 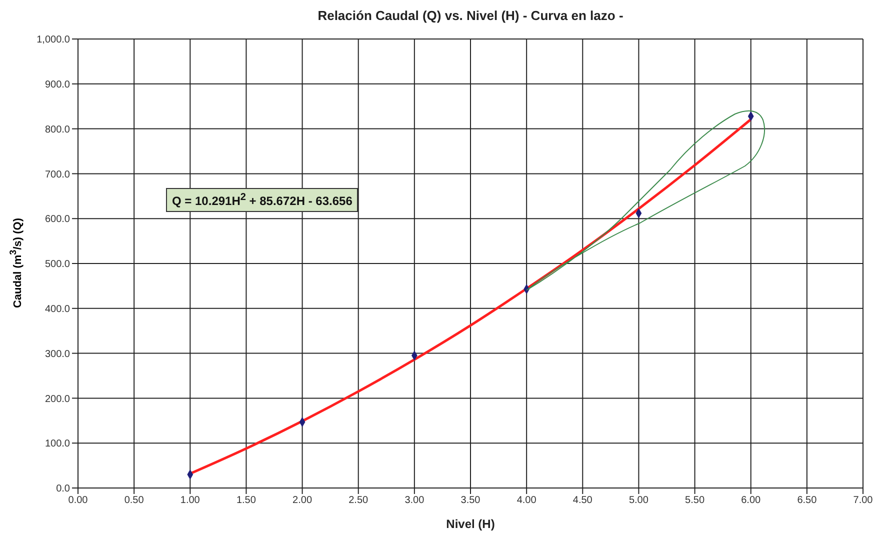 I want to click on x-tick-label: 3.50, so click(x=470, y=500).